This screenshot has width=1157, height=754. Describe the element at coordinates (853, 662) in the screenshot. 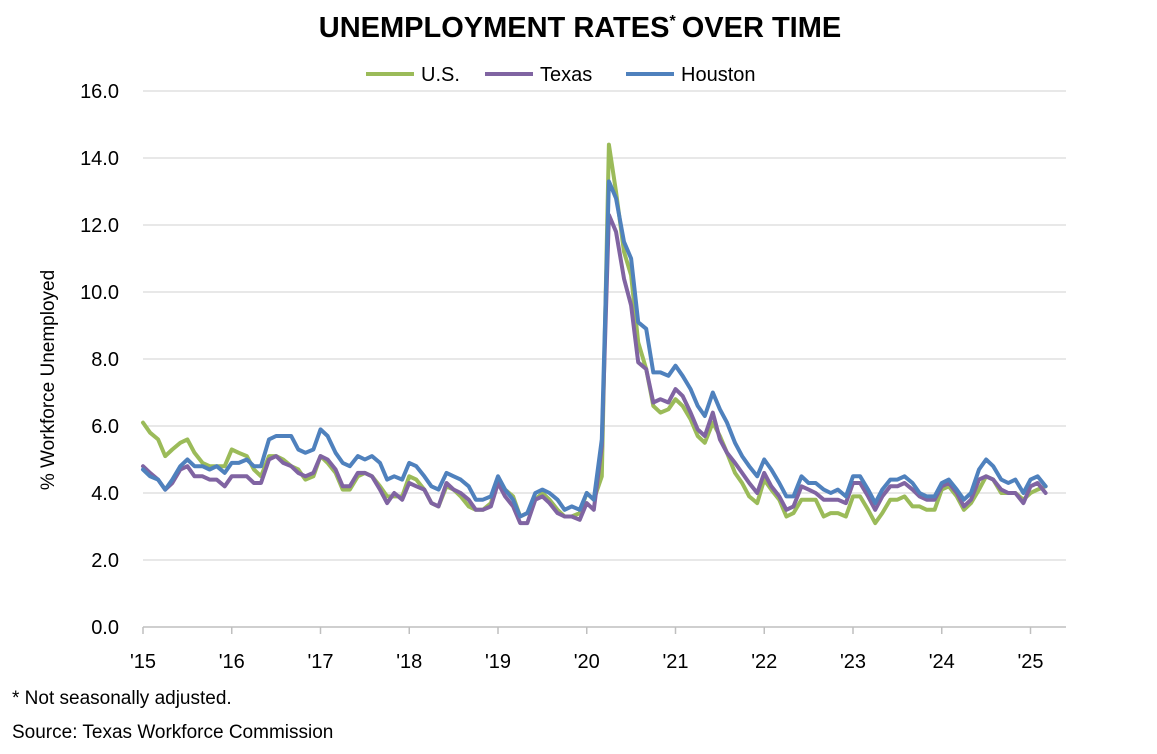

I see `x-tick-label: '23` at that location.